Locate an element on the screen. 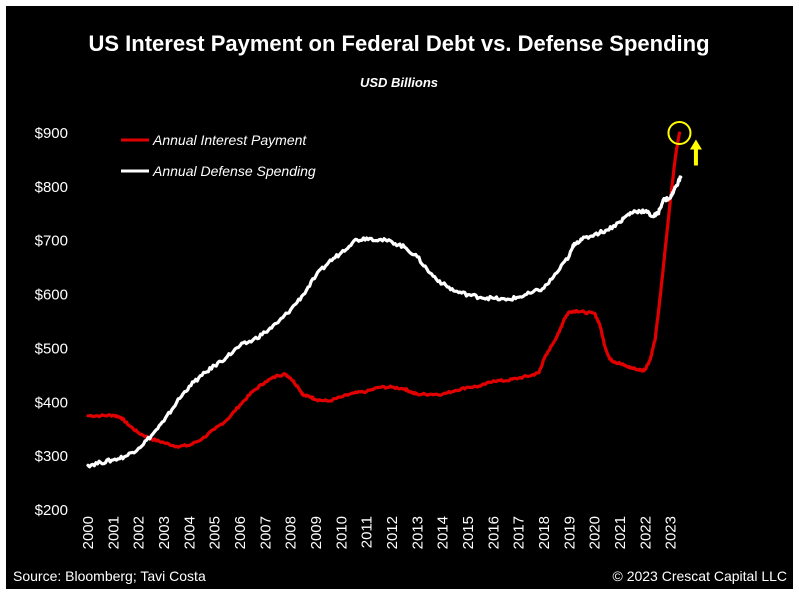 Image resolution: width=799 pixels, height=595 pixels. x-tick-label: 2006 is located at coordinates (240, 532).